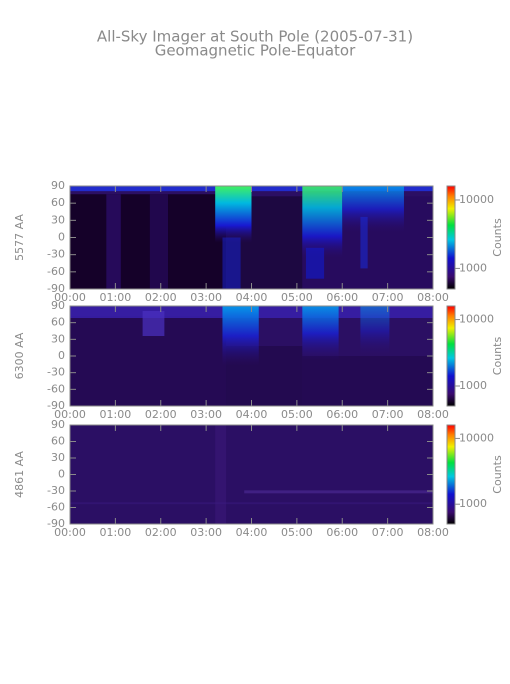 Image resolution: width=510 pixels, height=684 pixels. Describe the element at coordinates (19, 474) in the screenshot. I see `y-axis-label: 4861 AA` at that location.